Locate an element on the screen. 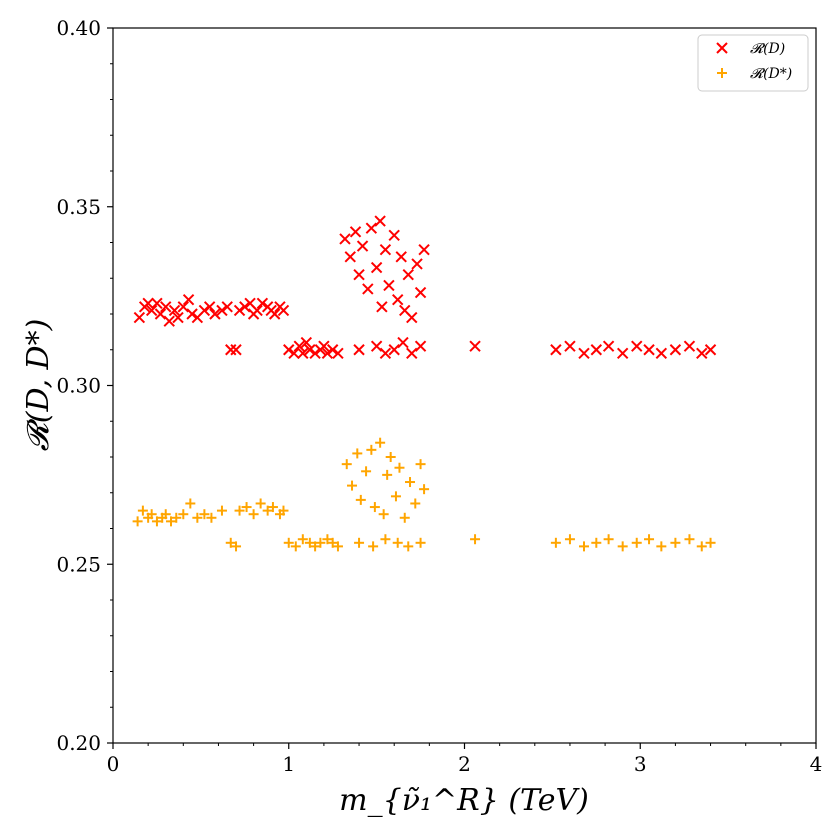 The width and height of the screenshot is (840, 840). x-tick-label: 3 is located at coordinates (640, 764).